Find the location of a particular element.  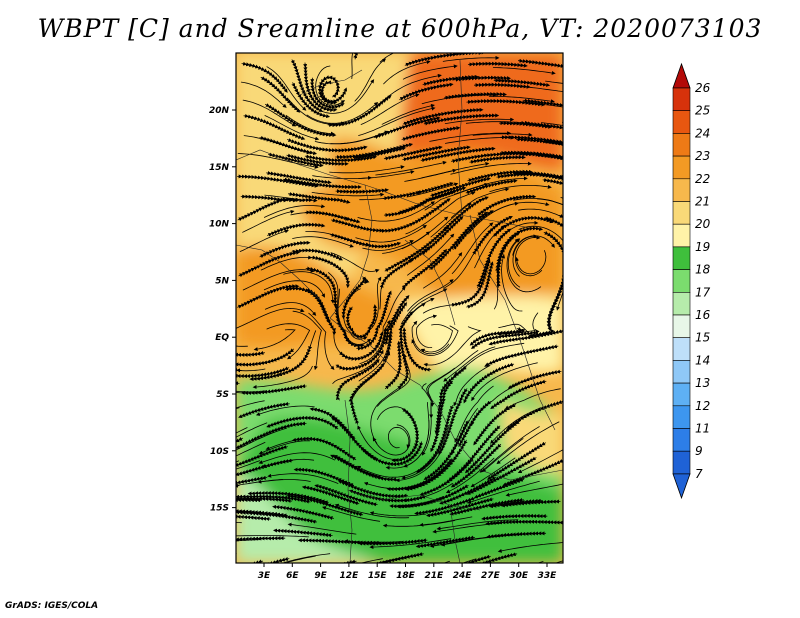

colorbar-level-label: 7 is located at coordinates (699, 474).